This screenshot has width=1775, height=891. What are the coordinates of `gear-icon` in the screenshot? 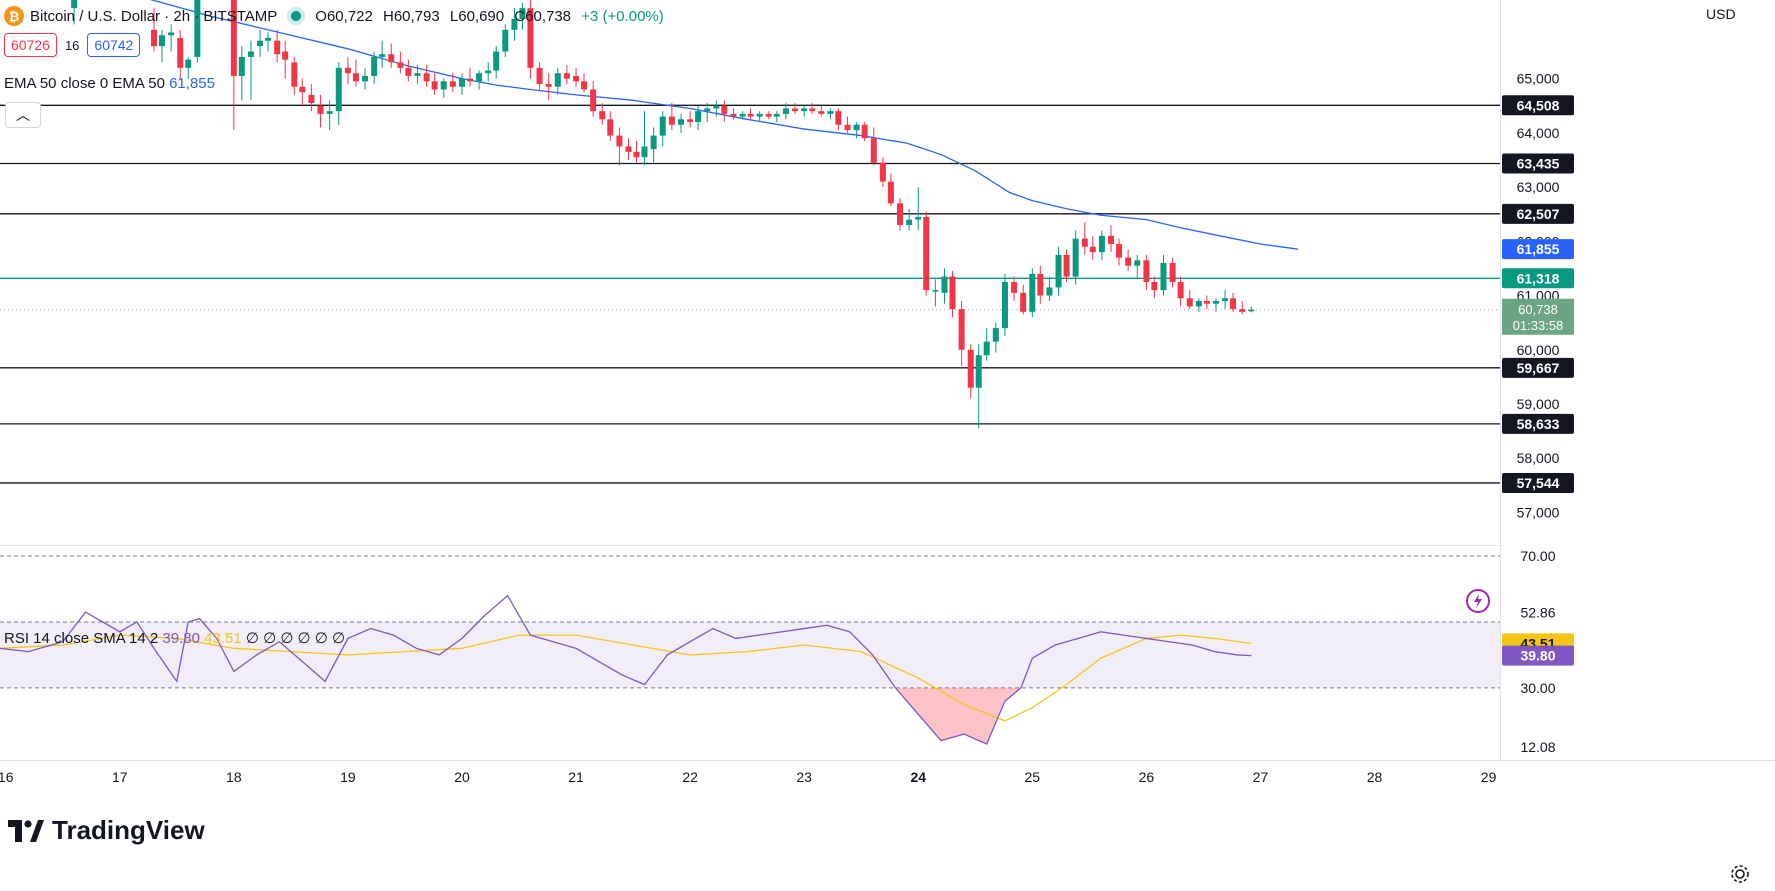 It's located at (1740, 874).